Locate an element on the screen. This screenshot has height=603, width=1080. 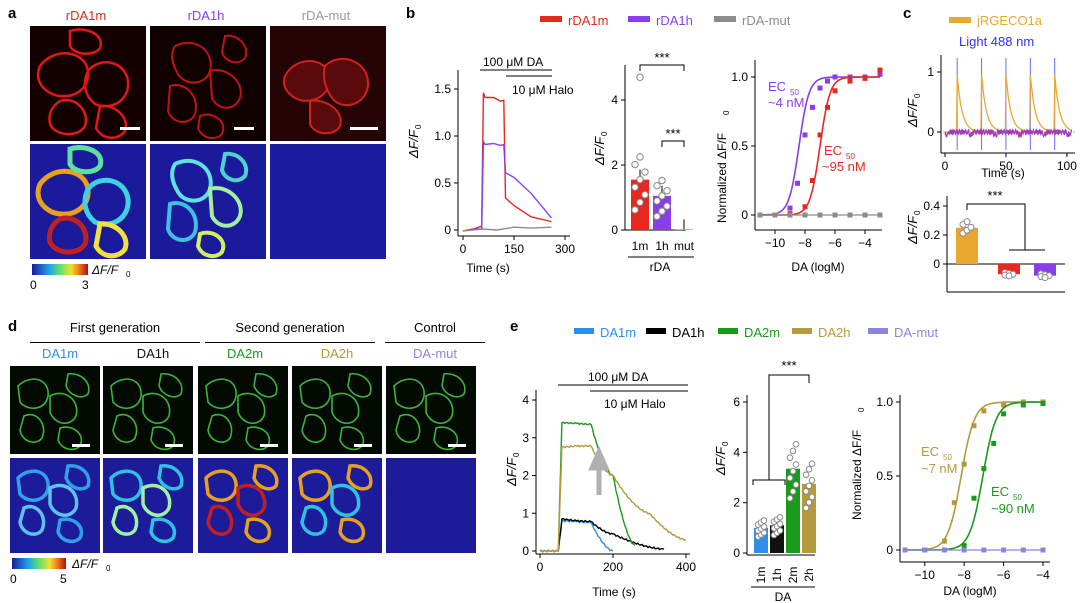
e-legend-swatch-da2m is located at coordinates (728, 331).